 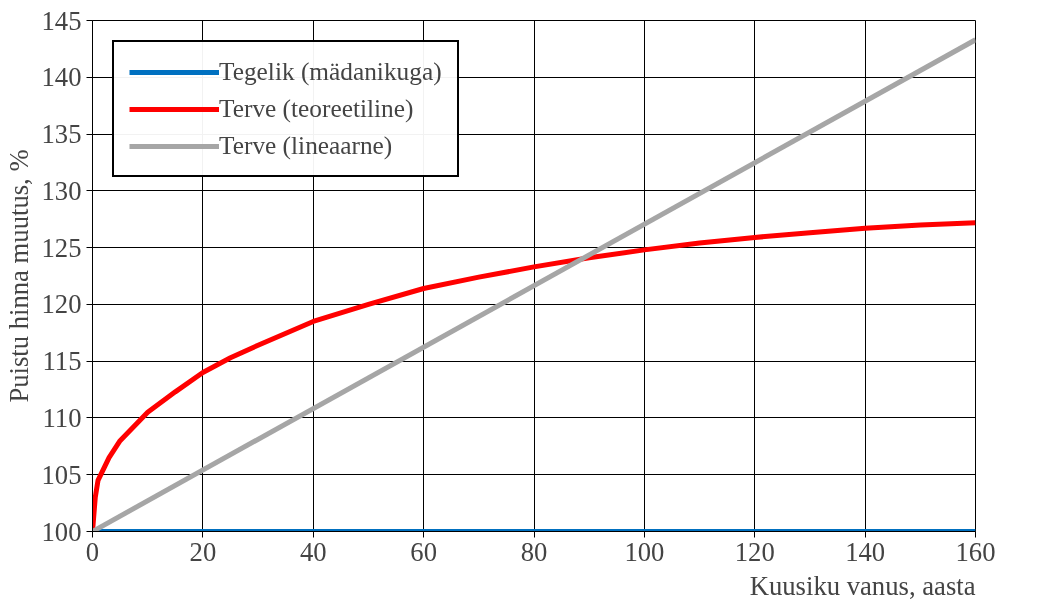 I want to click on legend-label: Tegelik (mädanikuga), so click(x=330, y=71).